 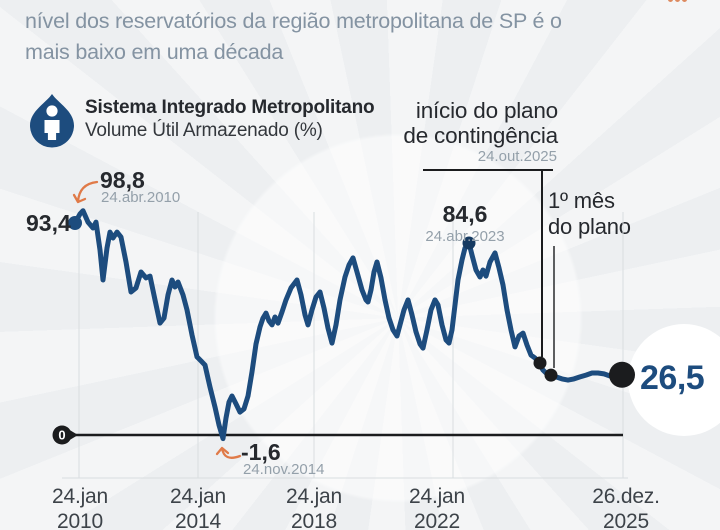 What do you see at coordinates (52, 120) in the screenshot?
I see `water-drop-person-icon` at bounding box center [52, 120].